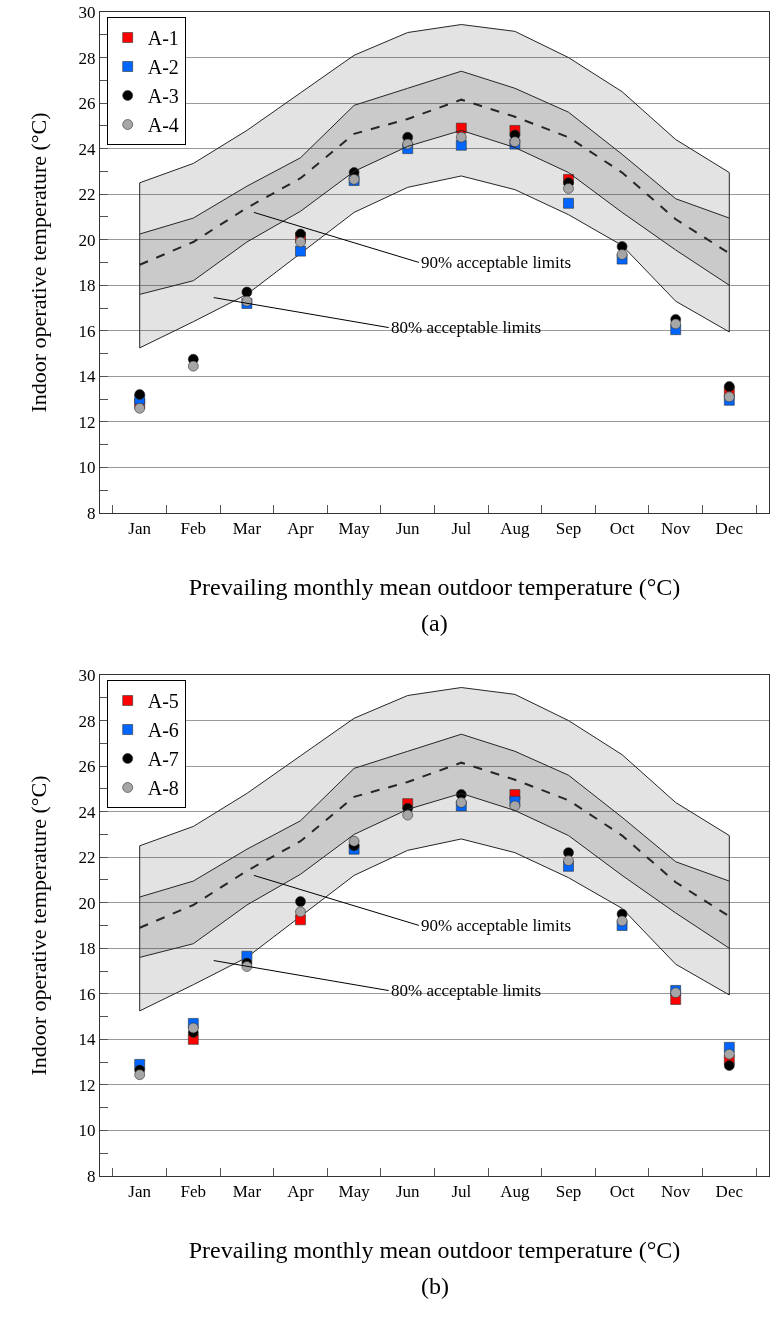 The width and height of the screenshot is (777, 1326). What do you see at coordinates (163, 96) in the screenshot?
I see `legend-label: A-3` at bounding box center [163, 96].